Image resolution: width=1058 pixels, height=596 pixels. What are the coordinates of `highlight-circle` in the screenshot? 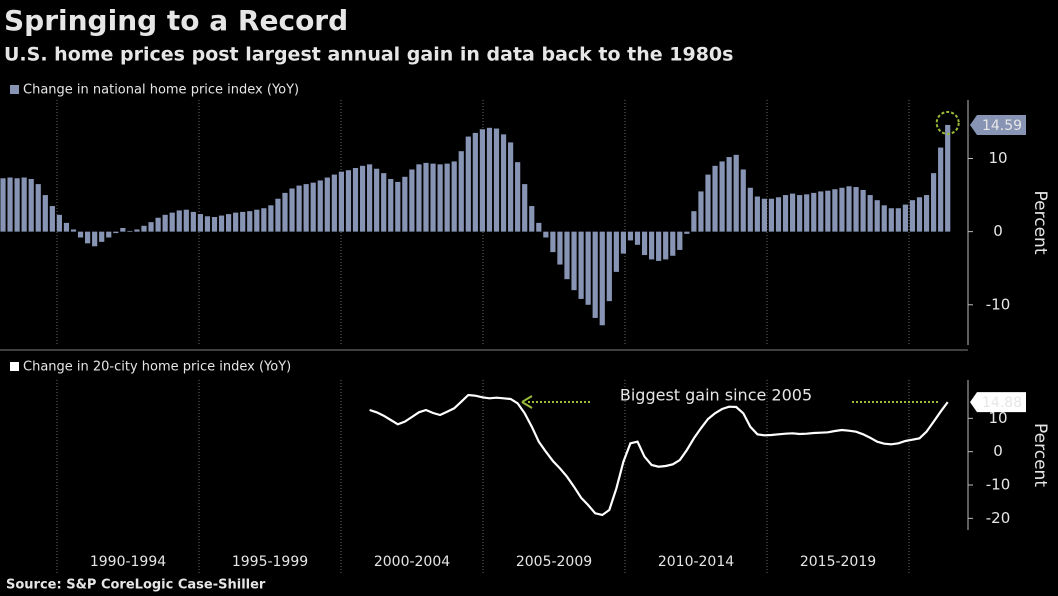 It's located at (947, 122).